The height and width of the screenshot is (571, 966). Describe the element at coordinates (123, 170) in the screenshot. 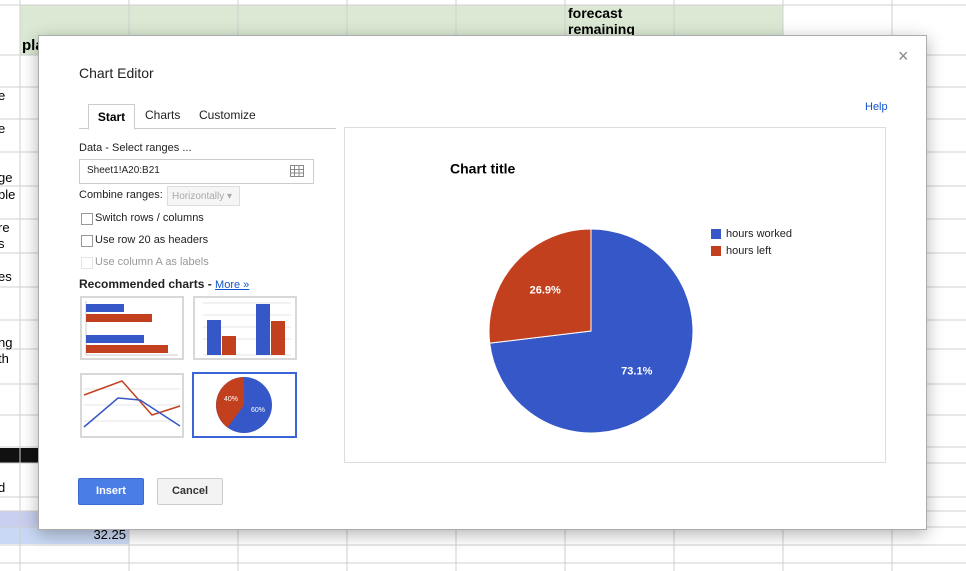

I see `range-text: Sheet1!A20:B21` at that location.